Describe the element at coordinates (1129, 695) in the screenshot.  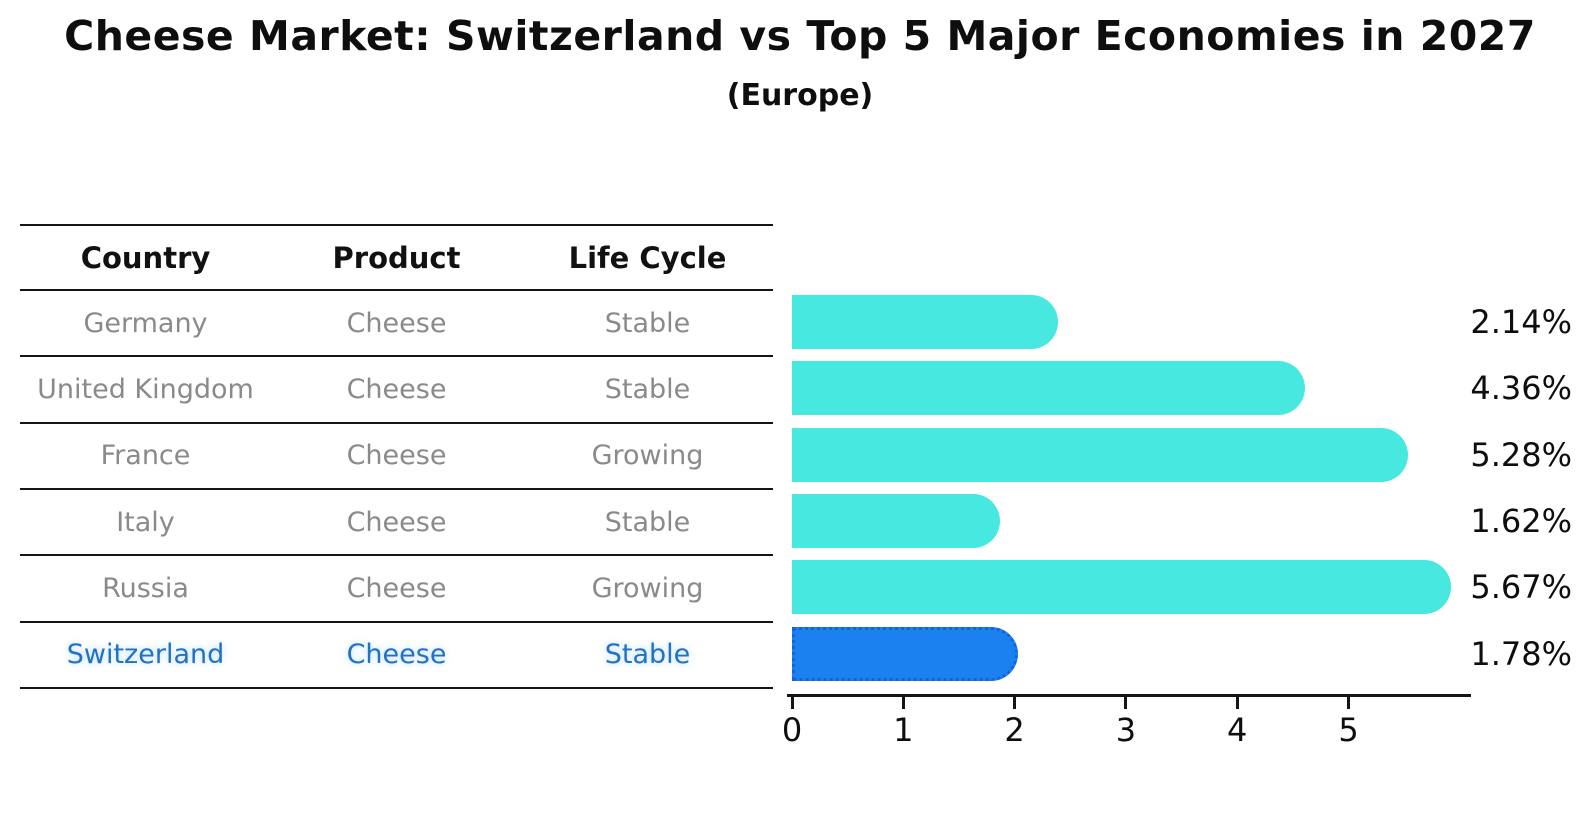
I see `x-axis-line` at that location.